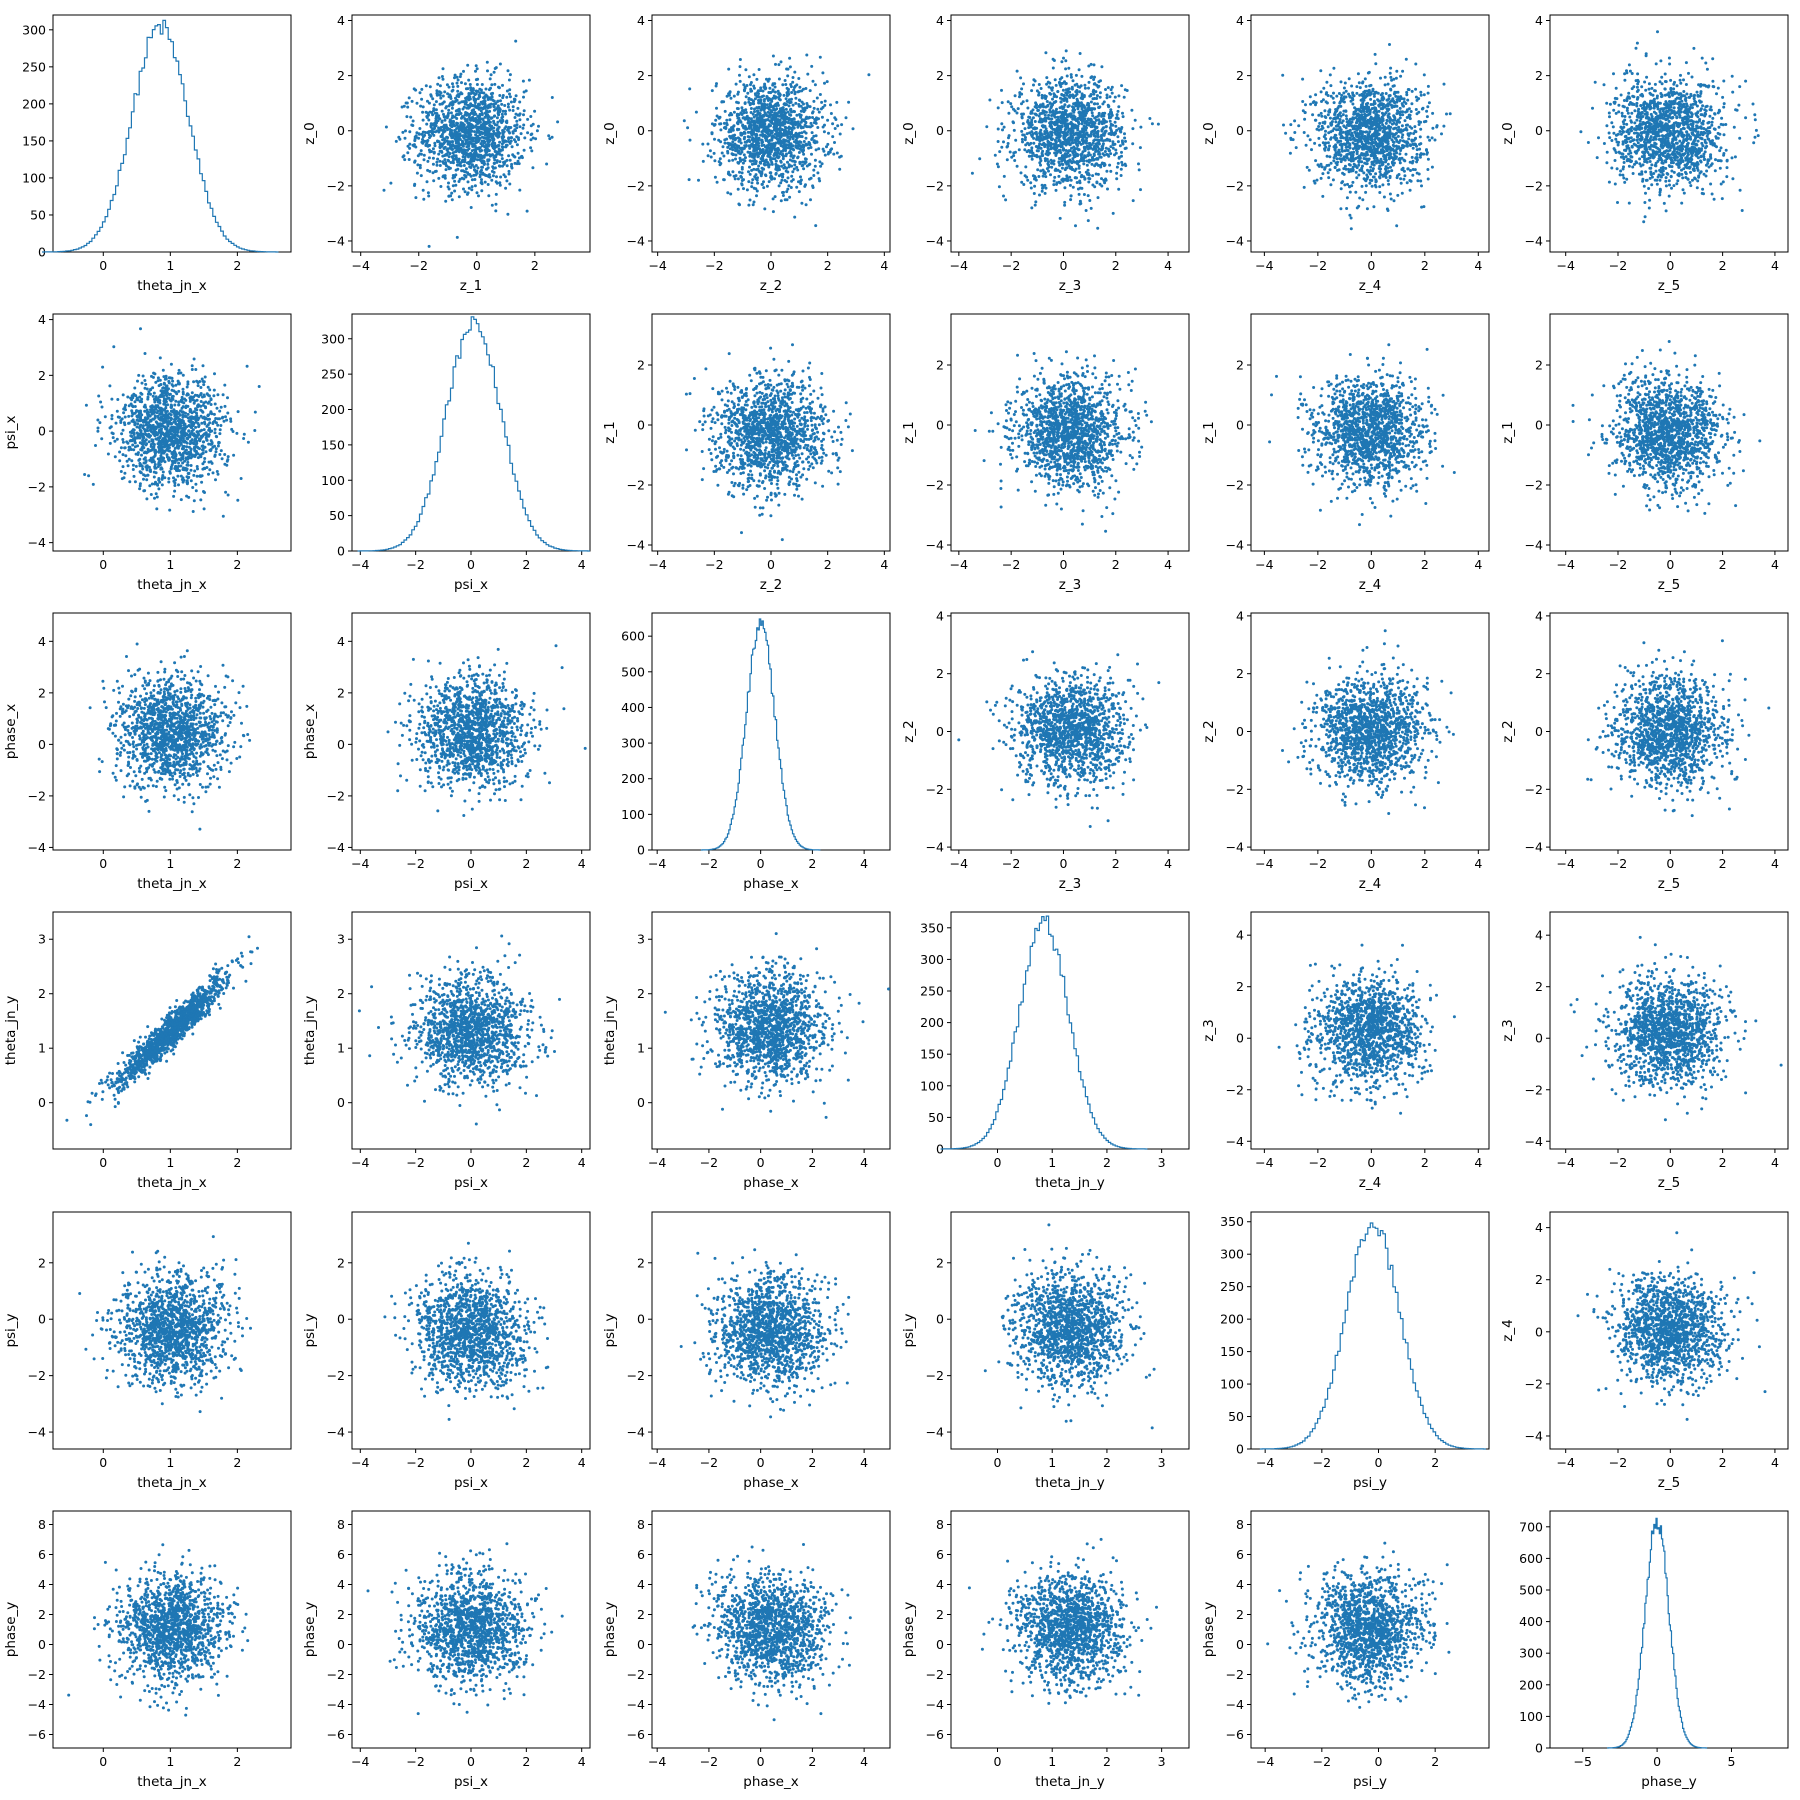  I want to click on hist-theta-jn-x-ytick-label: 50, so click(38, 214).